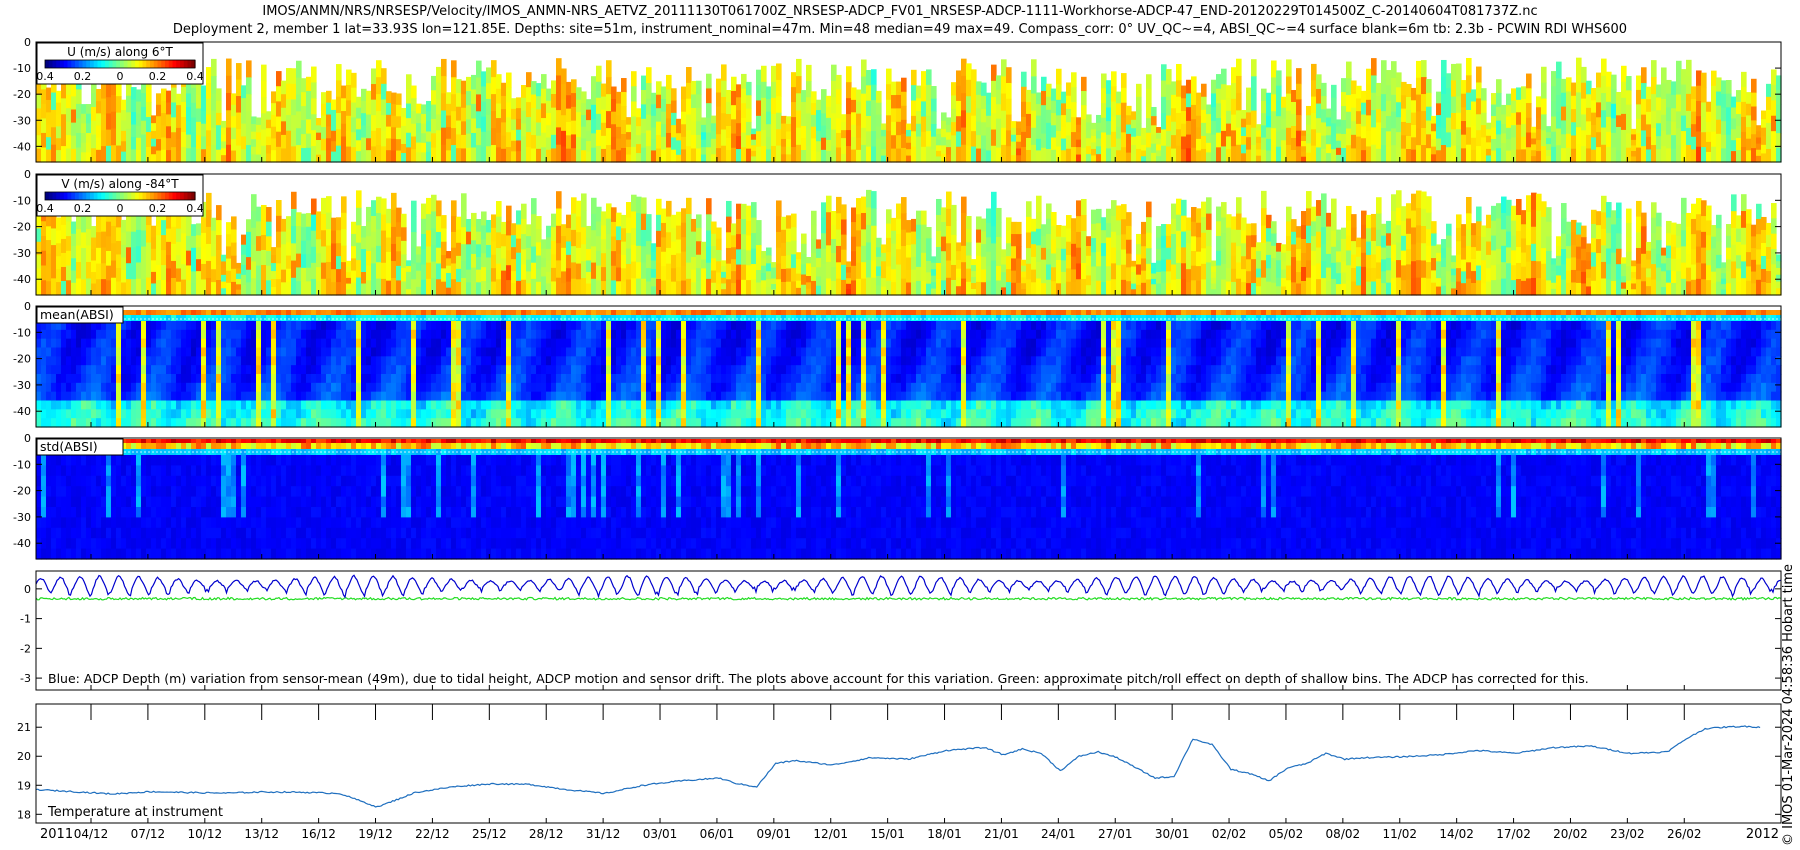  What do you see at coordinates (22, 94) in the screenshot?
I see `panel0-ytick-label-2: -20` at bounding box center [22, 94].